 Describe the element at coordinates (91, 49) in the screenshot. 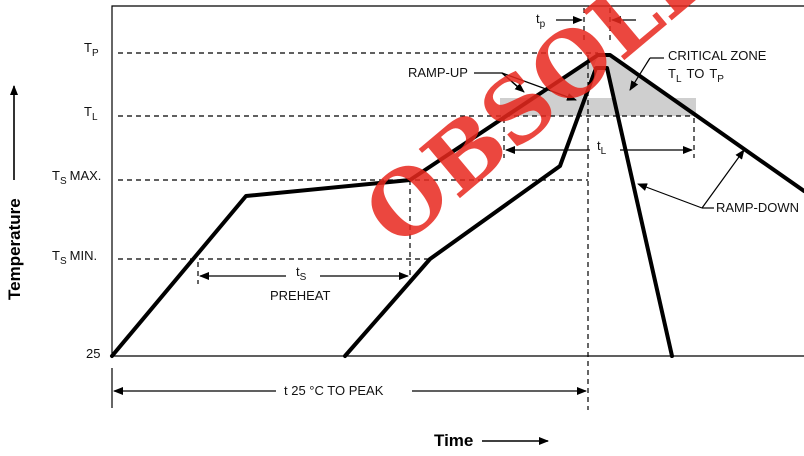

I see `tp-label: TP` at that location.